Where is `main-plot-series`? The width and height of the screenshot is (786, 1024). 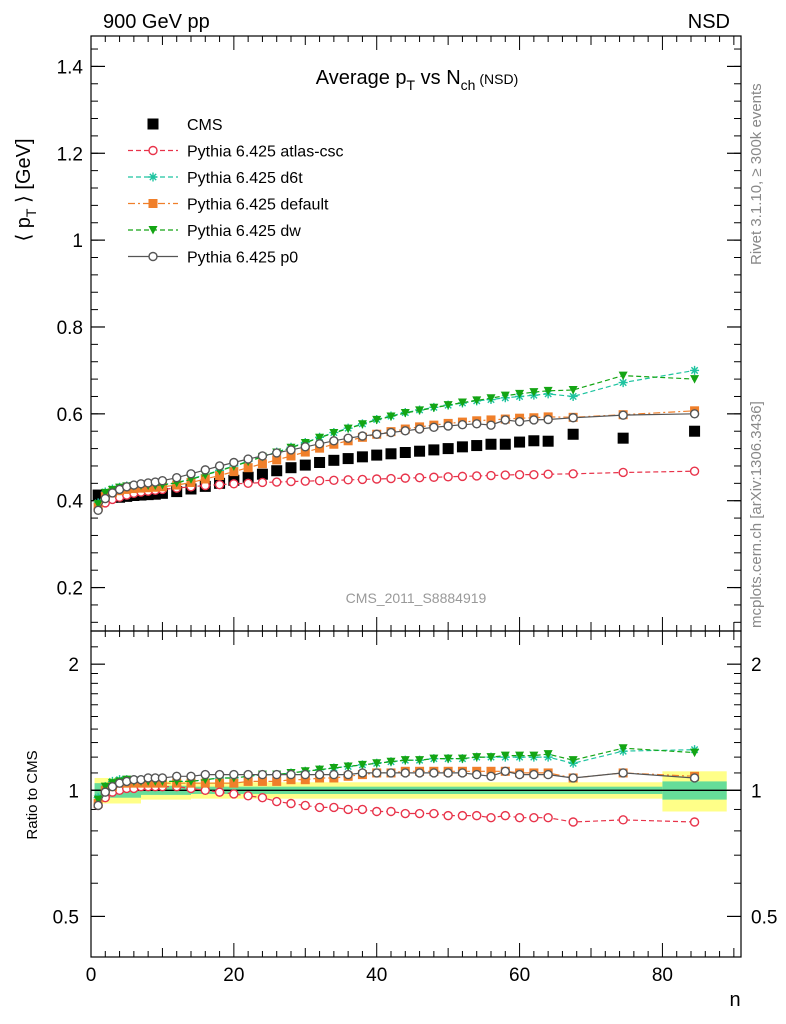
main-plot-series is located at coordinates (396, 440).